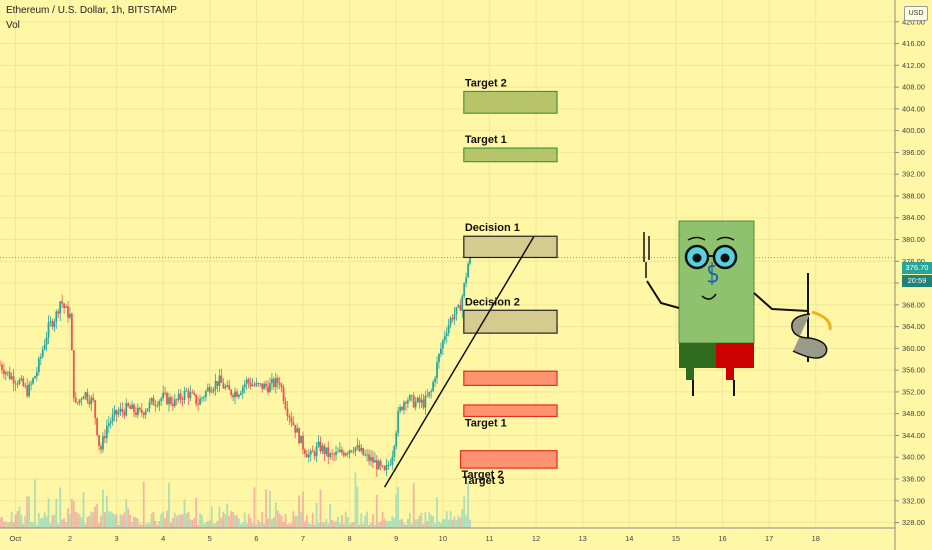 The height and width of the screenshot is (550, 932). Describe the element at coordinates (913, 457) in the screenshot. I see `y-tick-label: 340.00` at that location.